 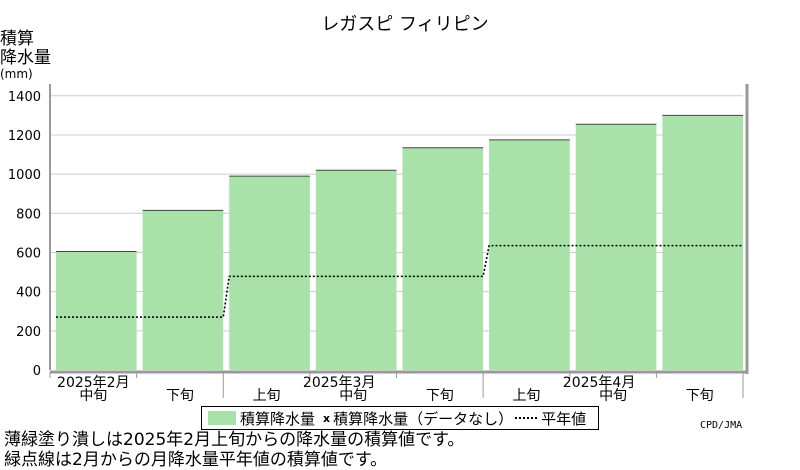 What do you see at coordinates (339, 383) in the screenshot?
I see `x-month-label: 2025年3月` at bounding box center [339, 383].